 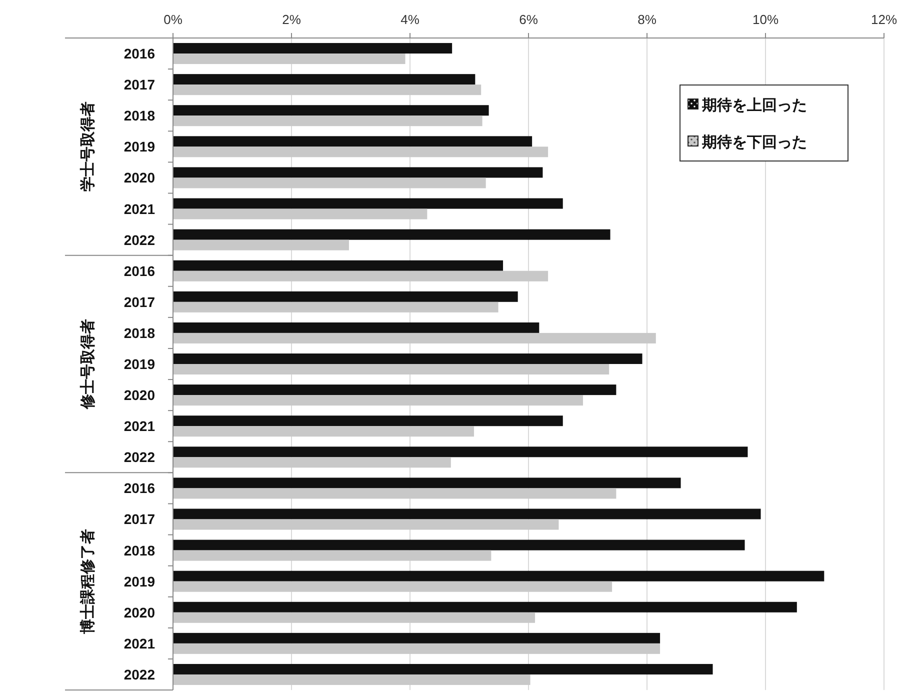 I want to click on x-tick-label: 8%, so click(x=647, y=19).